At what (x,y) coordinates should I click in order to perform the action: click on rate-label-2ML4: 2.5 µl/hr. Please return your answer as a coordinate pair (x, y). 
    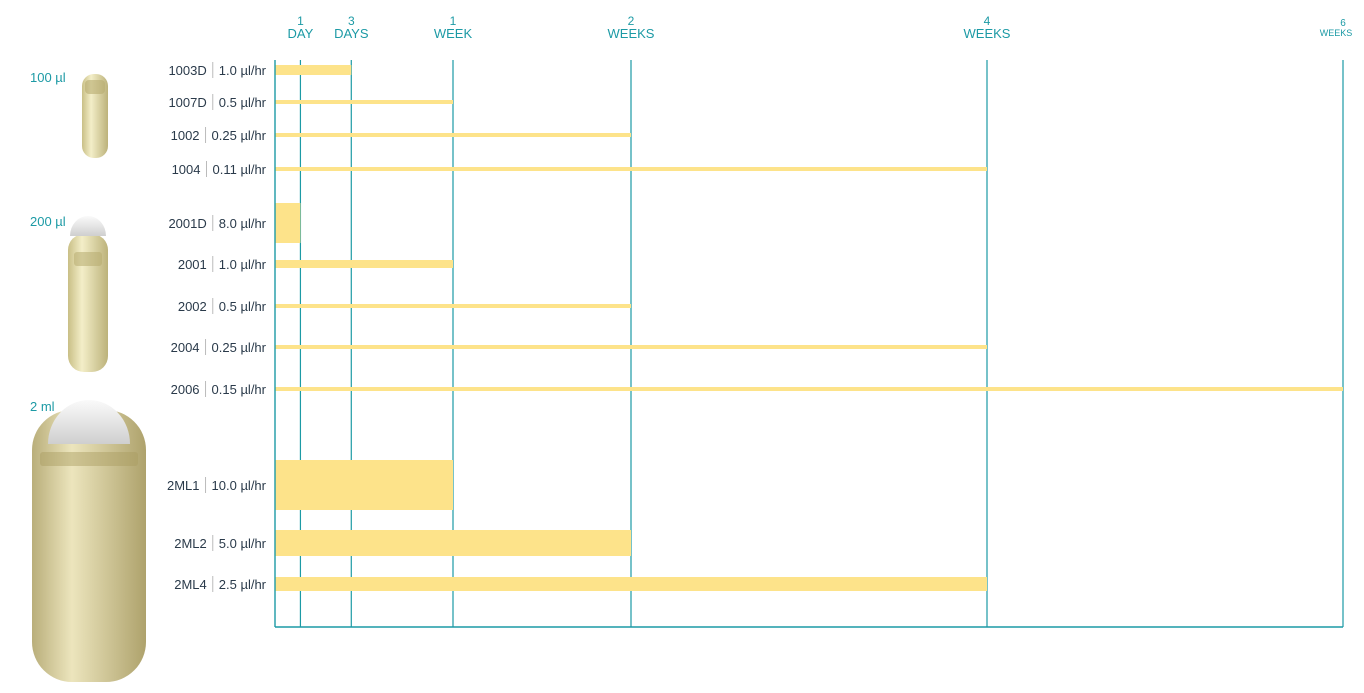
    Looking at the image, I should click on (243, 584).